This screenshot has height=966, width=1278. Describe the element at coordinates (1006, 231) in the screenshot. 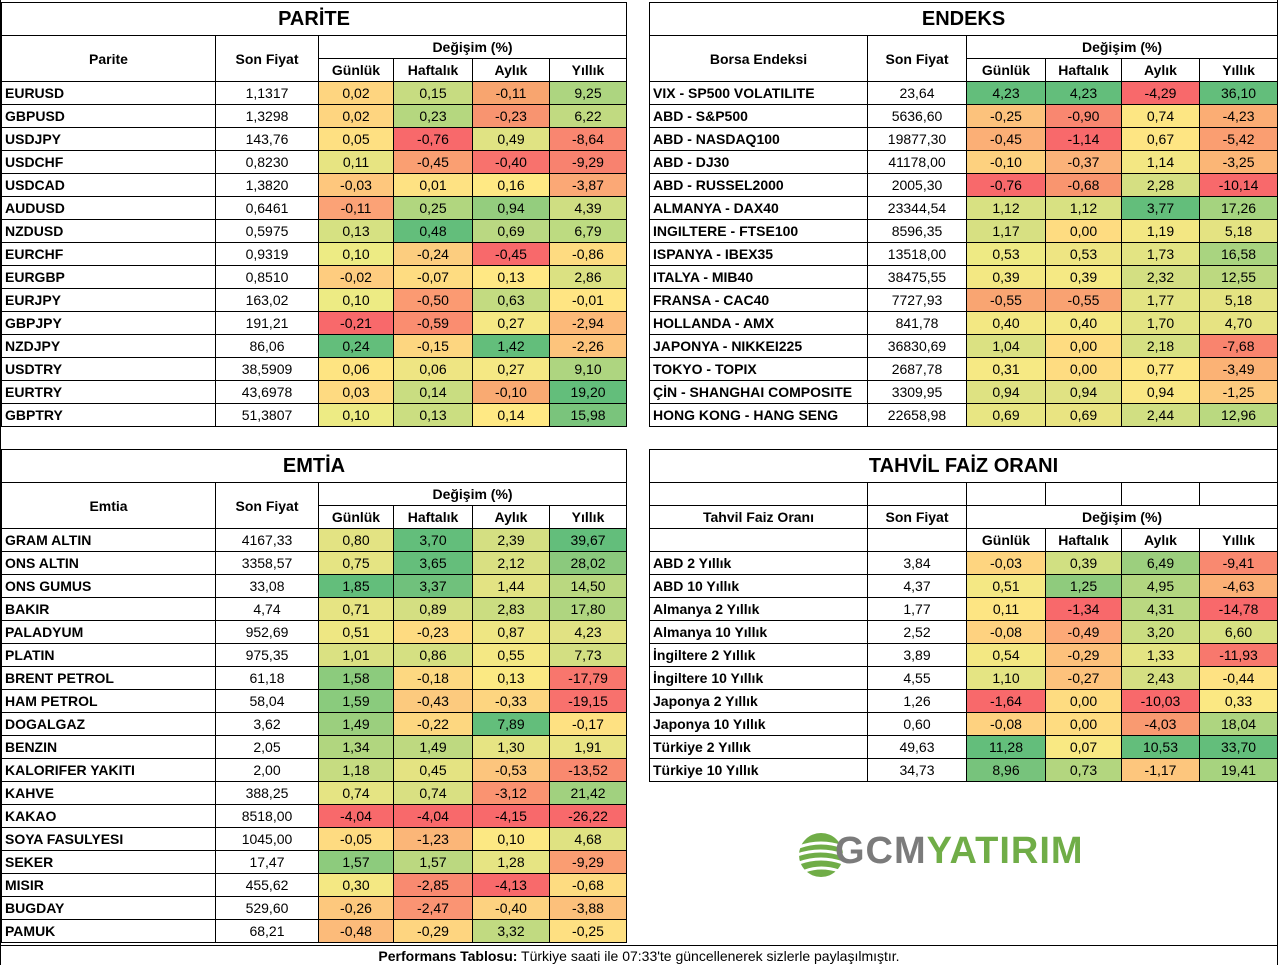

I see `row-daily: 1,17` at that location.